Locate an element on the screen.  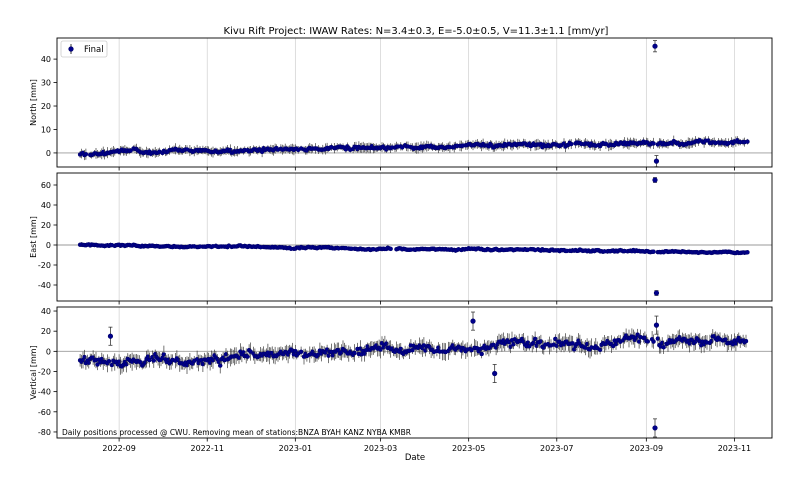
x-tick-label: 2023-09 is located at coordinates (646, 448).